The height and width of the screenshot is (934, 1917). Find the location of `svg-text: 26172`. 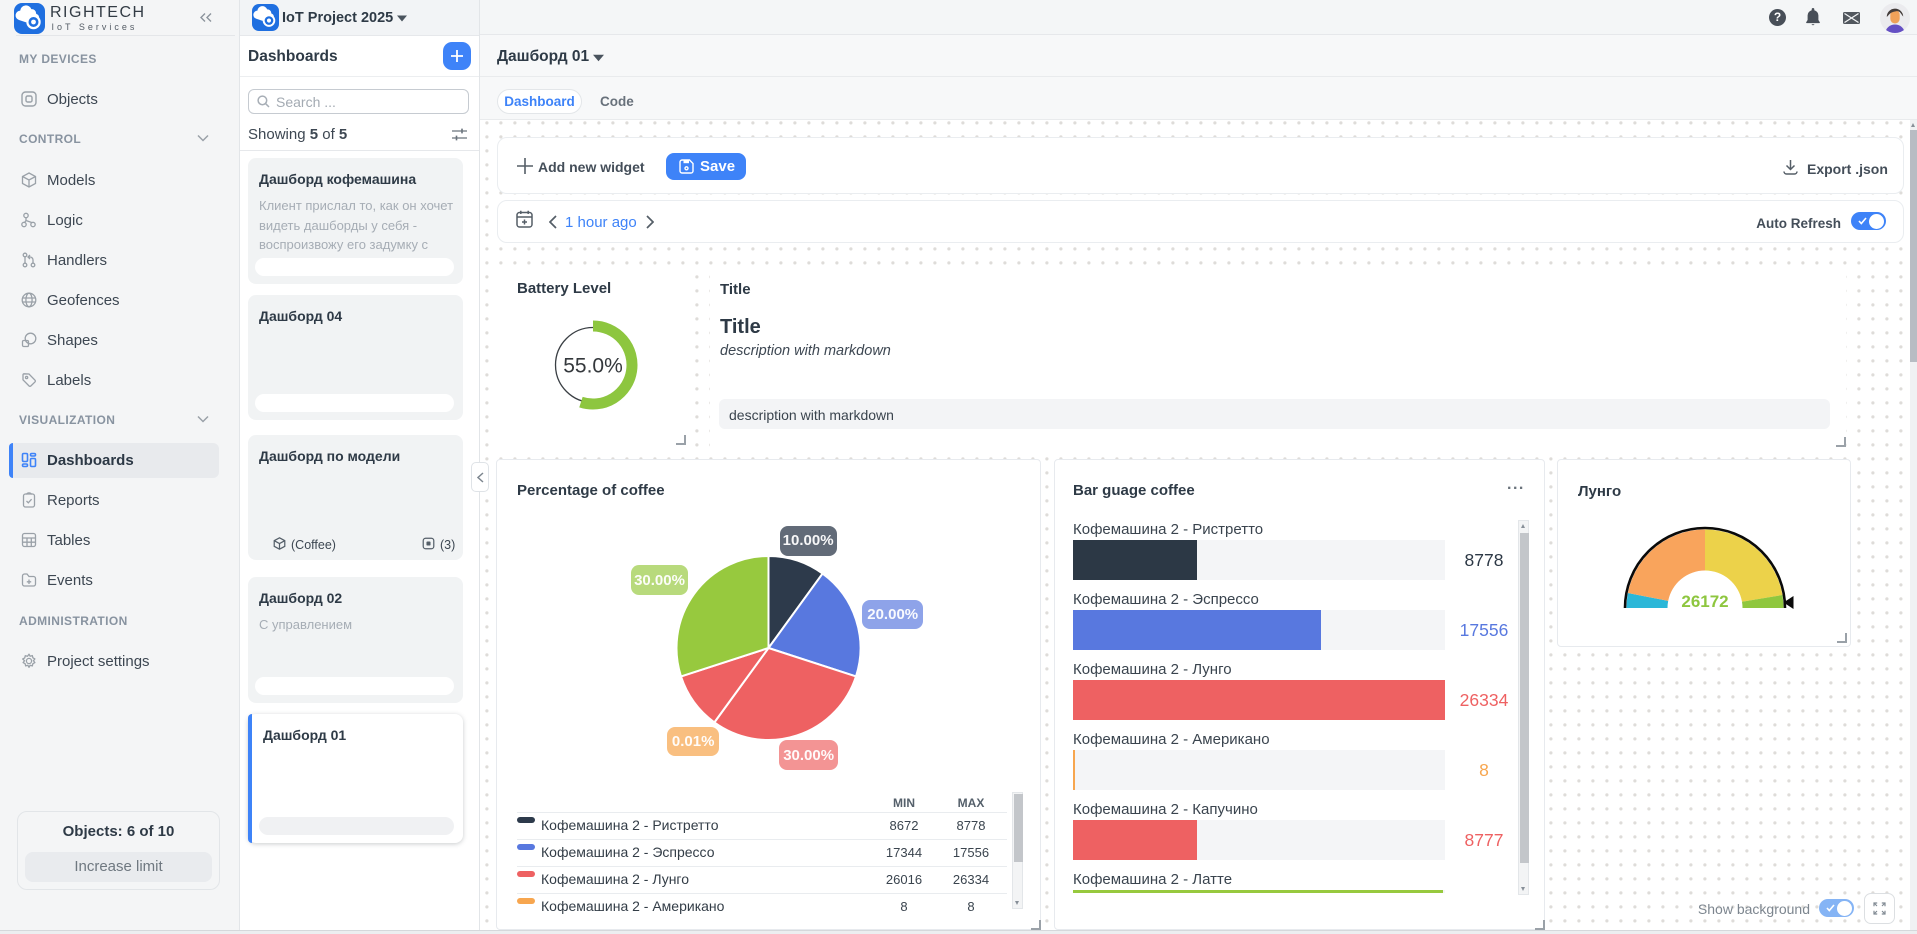

svg-text: 26172 is located at coordinates (1704, 601).